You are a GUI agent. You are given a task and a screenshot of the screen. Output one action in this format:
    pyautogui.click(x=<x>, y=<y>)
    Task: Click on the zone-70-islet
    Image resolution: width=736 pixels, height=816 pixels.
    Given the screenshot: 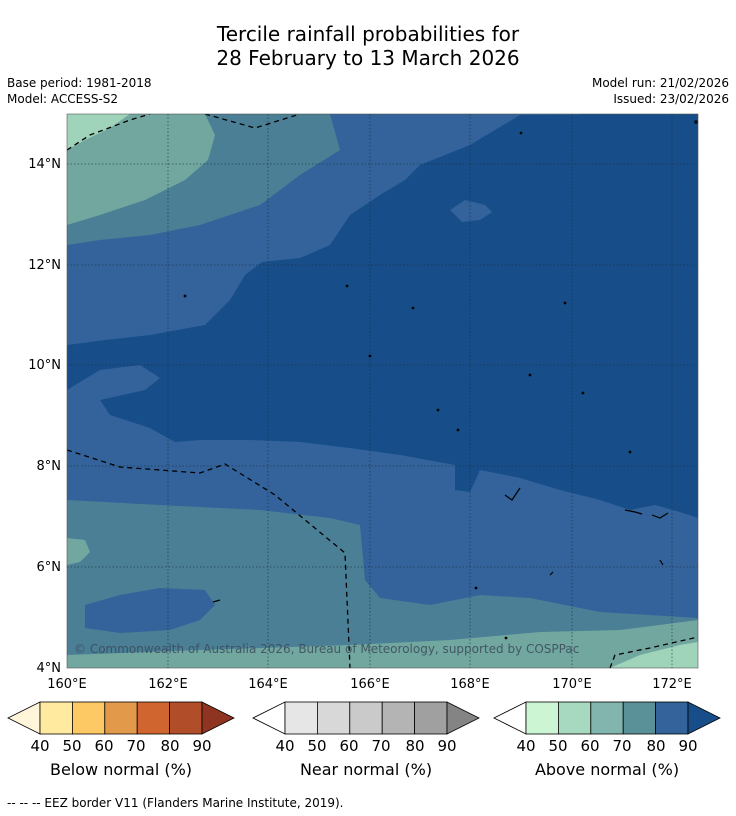 What is the action you would take?
    pyautogui.click(x=471, y=211)
    